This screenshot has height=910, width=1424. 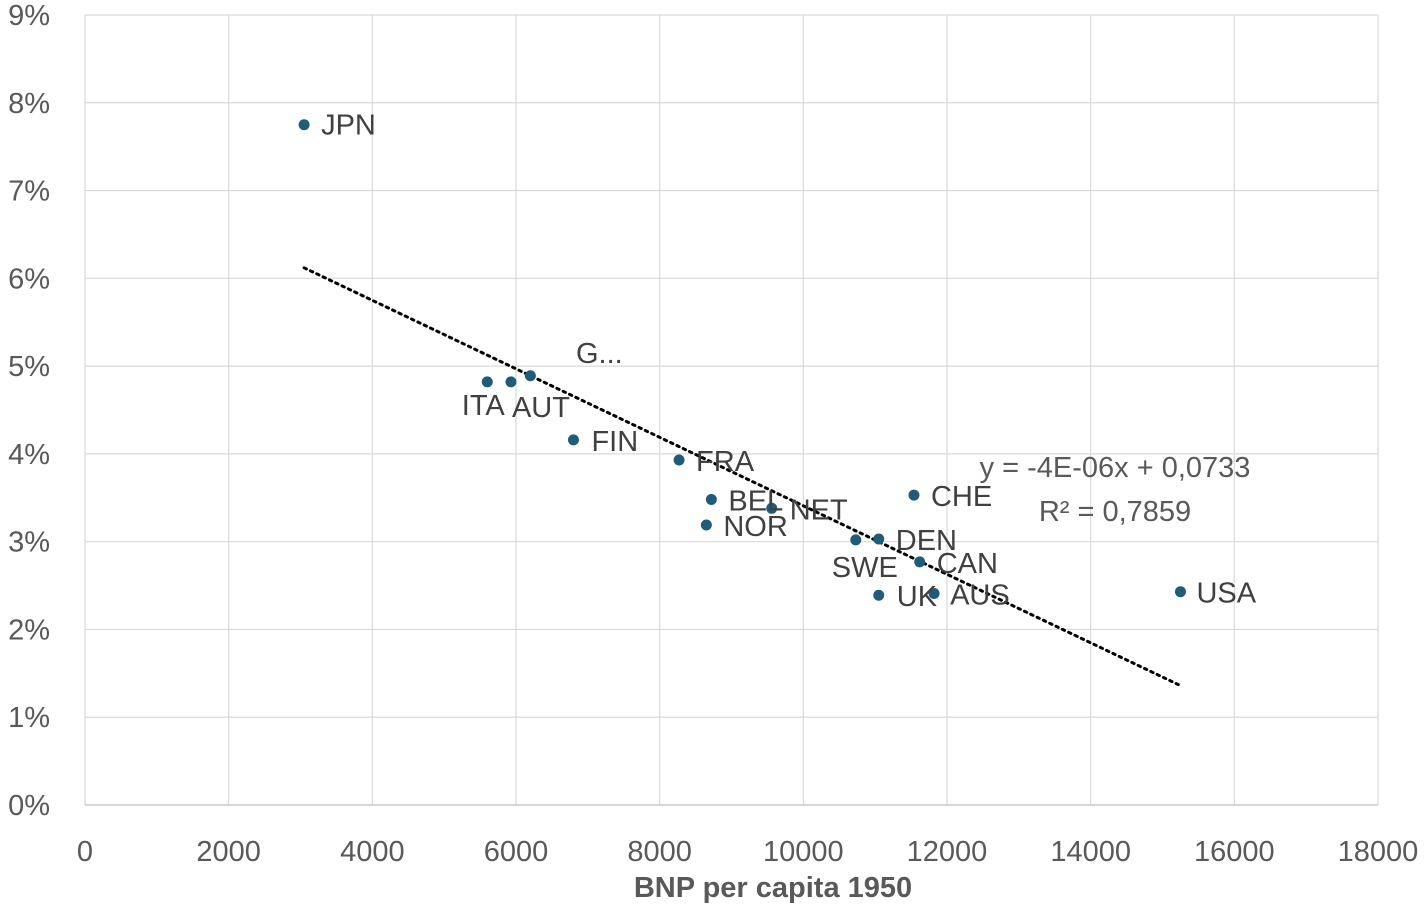 What do you see at coordinates (947, 852) in the screenshot?
I see `x-tick-label: 12000` at bounding box center [947, 852].